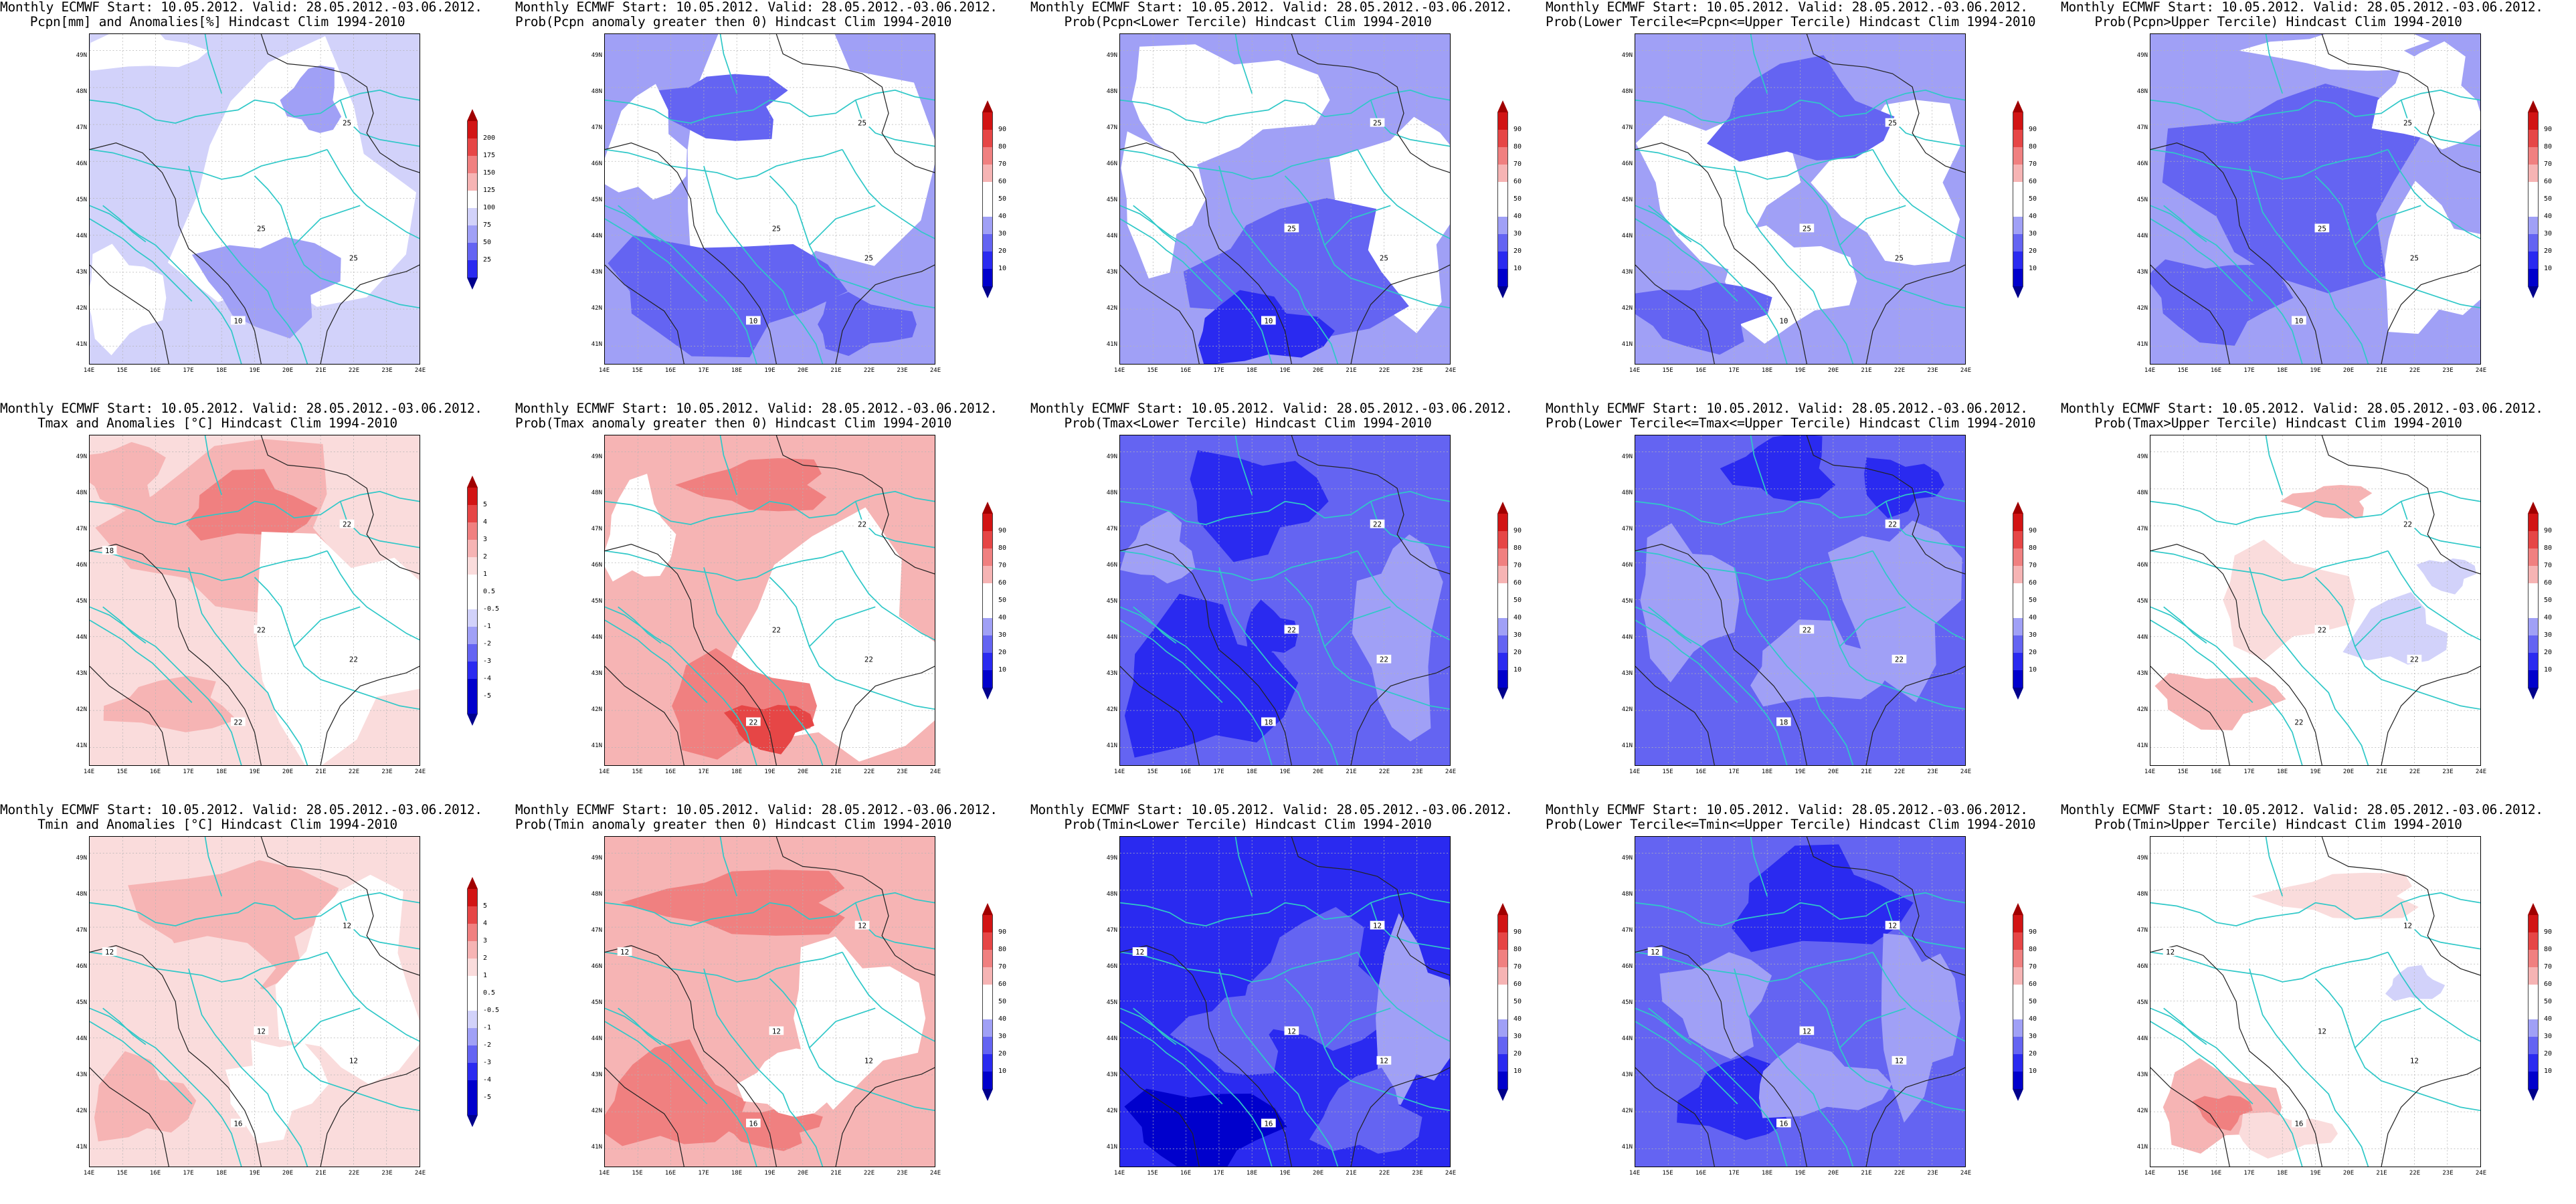 The width and height of the screenshot is (2576, 1204). What do you see at coordinates (2315, 772) in the screenshot?
I see `longitude-tick-label: 19E` at bounding box center [2315, 772].